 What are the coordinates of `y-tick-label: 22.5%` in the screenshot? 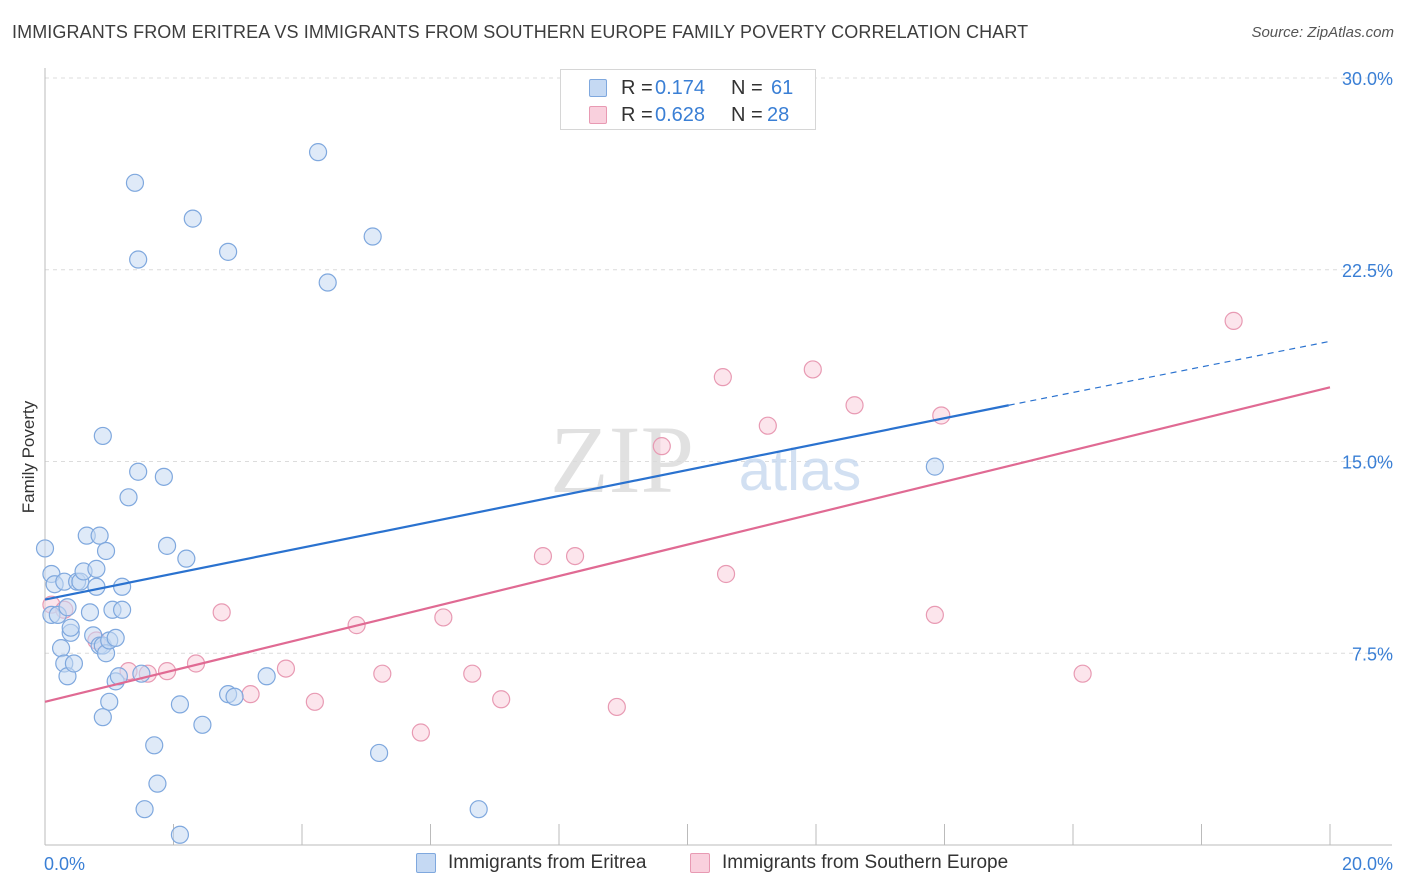 It's located at (1367, 271).